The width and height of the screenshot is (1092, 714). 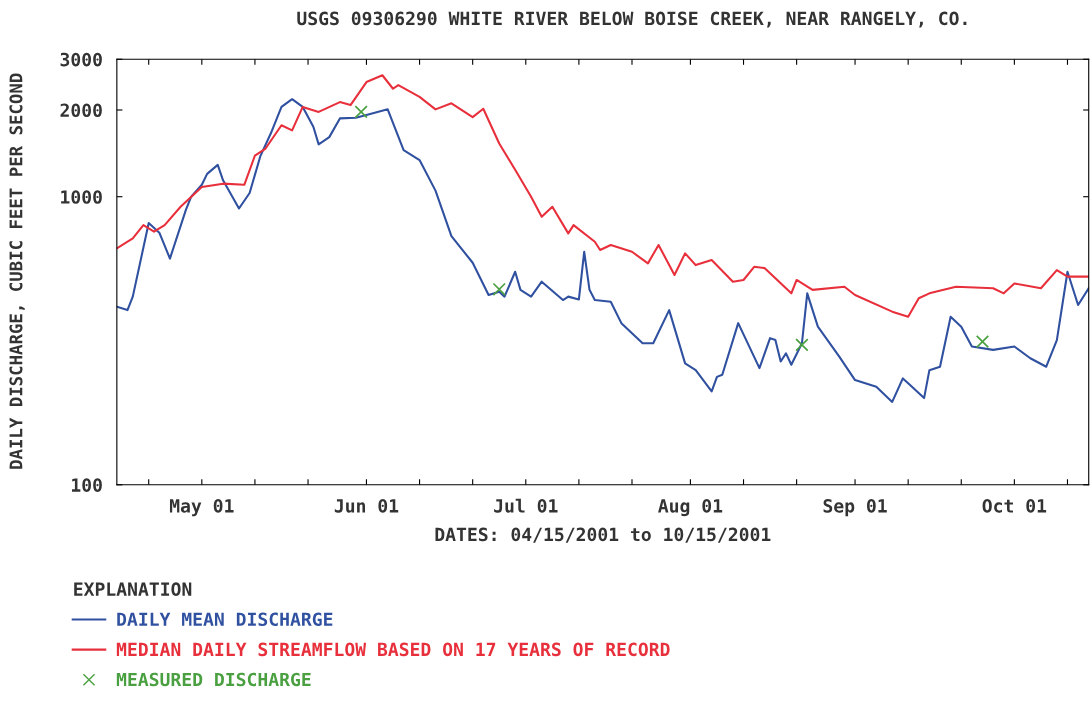 What do you see at coordinates (87, 485) in the screenshot?
I see `y-tick-label: 100` at bounding box center [87, 485].